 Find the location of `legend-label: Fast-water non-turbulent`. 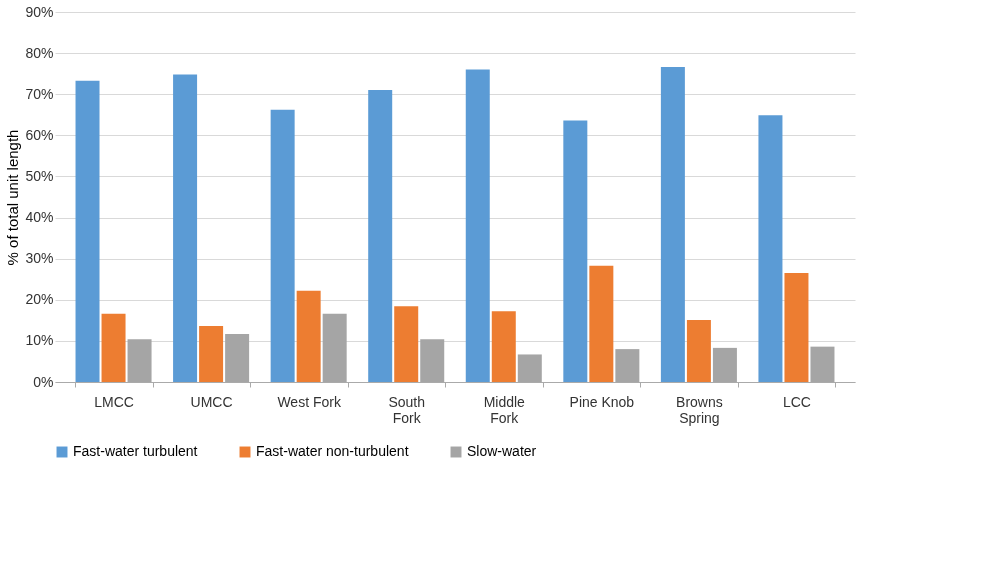

legend-label: Fast-water non-turbulent is located at coordinates (332, 451).